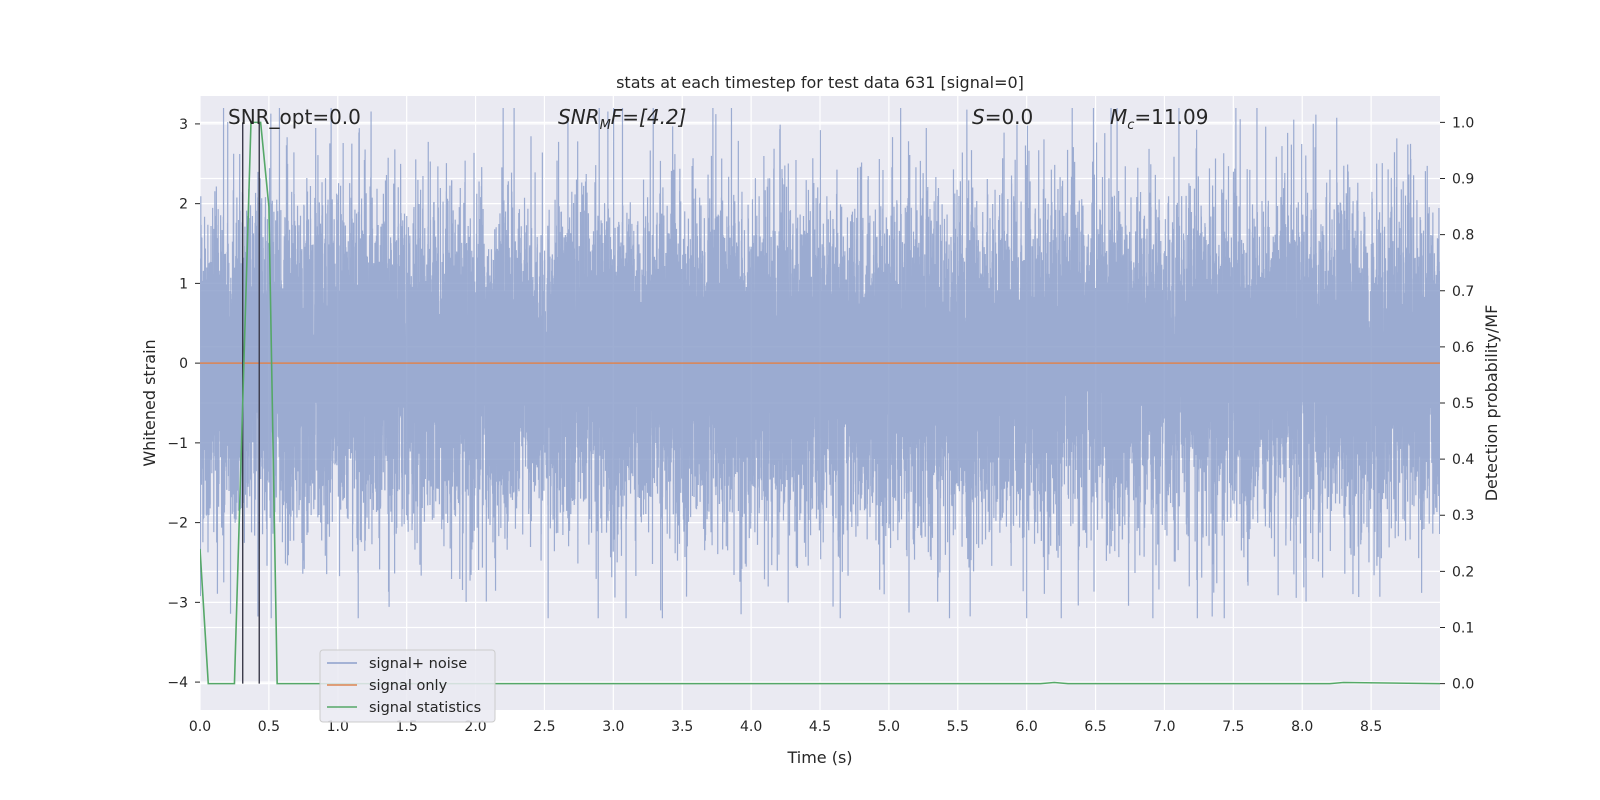 The height and width of the screenshot is (800, 1600). What do you see at coordinates (177, 683) in the screenshot?
I see `y-tick-left-−4: −4` at bounding box center [177, 683].